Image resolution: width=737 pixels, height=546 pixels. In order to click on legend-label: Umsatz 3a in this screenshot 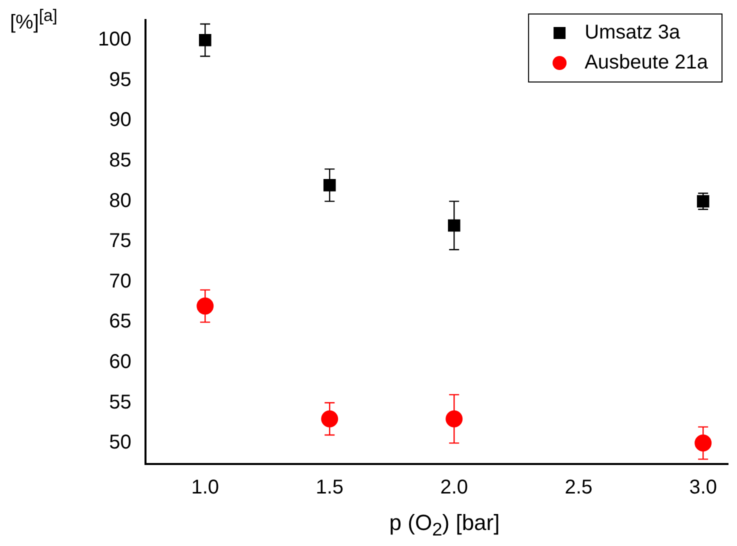, I will do `click(633, 33)`.